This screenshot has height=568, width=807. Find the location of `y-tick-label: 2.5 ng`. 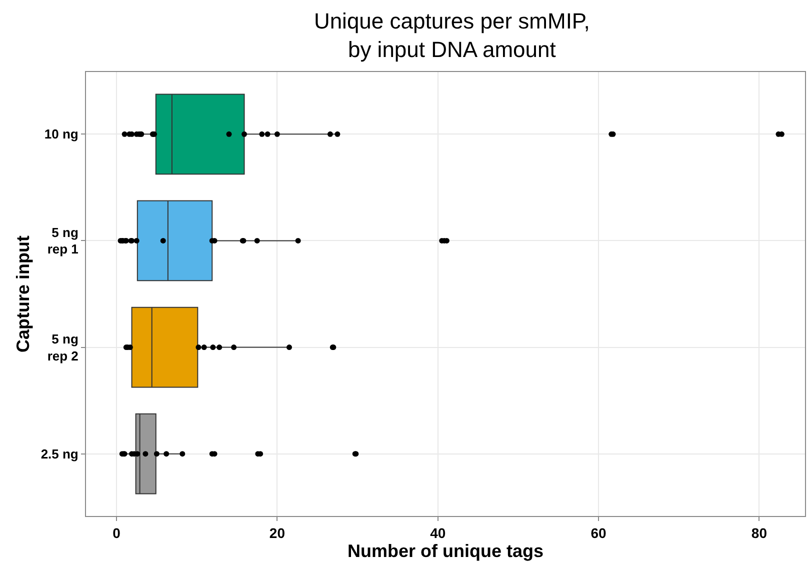

y-tick-label: 2.5 ng is located at coordinates (59, 454).